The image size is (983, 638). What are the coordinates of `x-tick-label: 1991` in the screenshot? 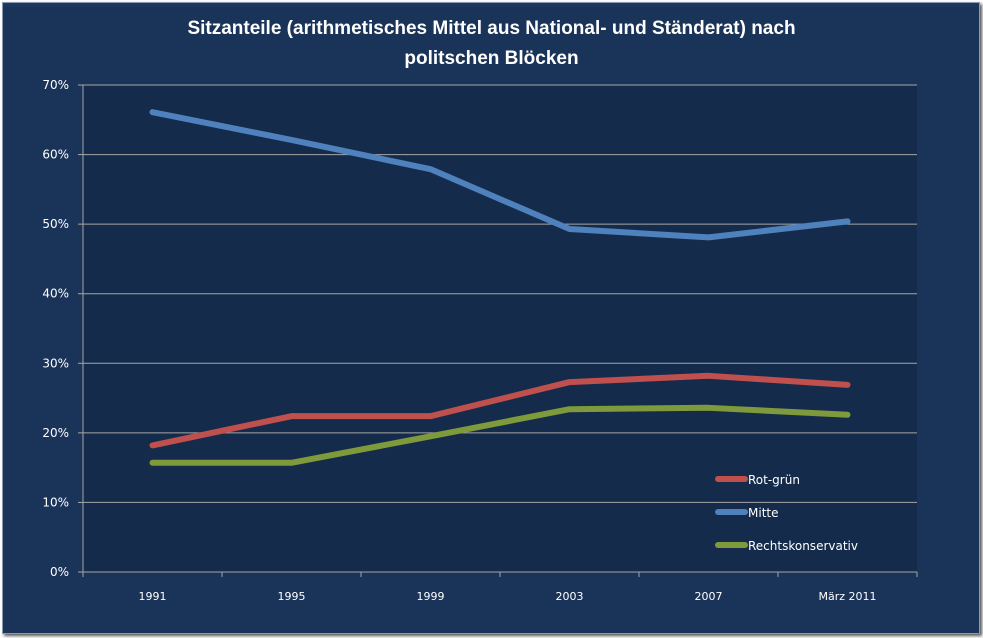 It's located at (153, 596).